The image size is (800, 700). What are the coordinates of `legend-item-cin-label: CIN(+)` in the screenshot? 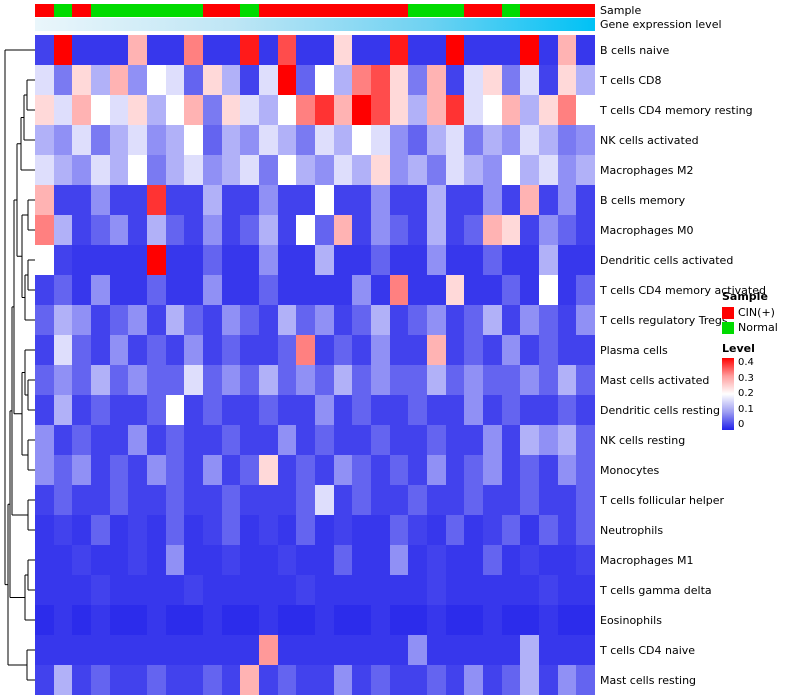 It's located at (756, 312).